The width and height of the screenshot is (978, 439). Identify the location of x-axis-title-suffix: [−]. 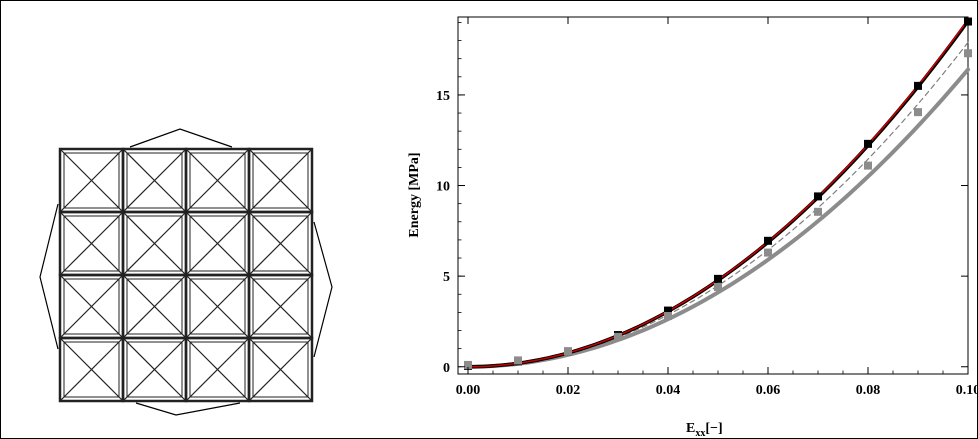
(713, 428).